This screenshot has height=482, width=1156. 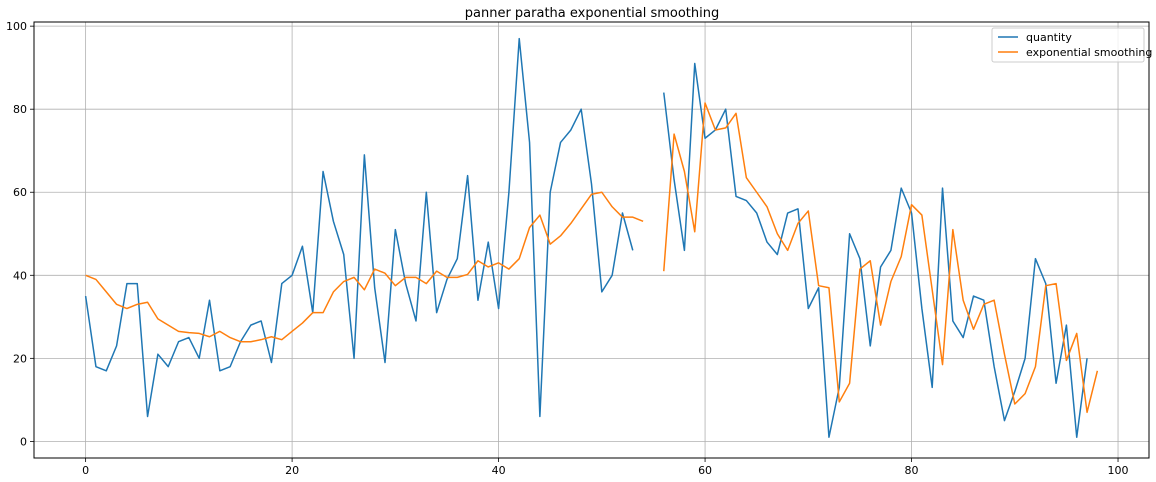 What do you see at coordinates (1089, 52) in the screenshot?
I see `legend-label-exponential-smoothing: exponential smoothing` at bounding box center [1089, 52].